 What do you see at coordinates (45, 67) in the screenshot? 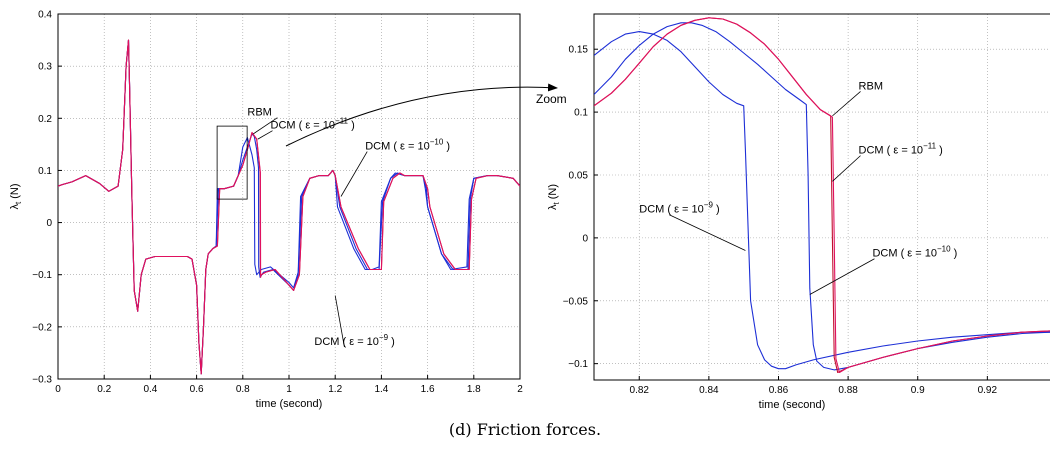
I see `y-tick-label: 0.3` at bounding box center [45, 67].